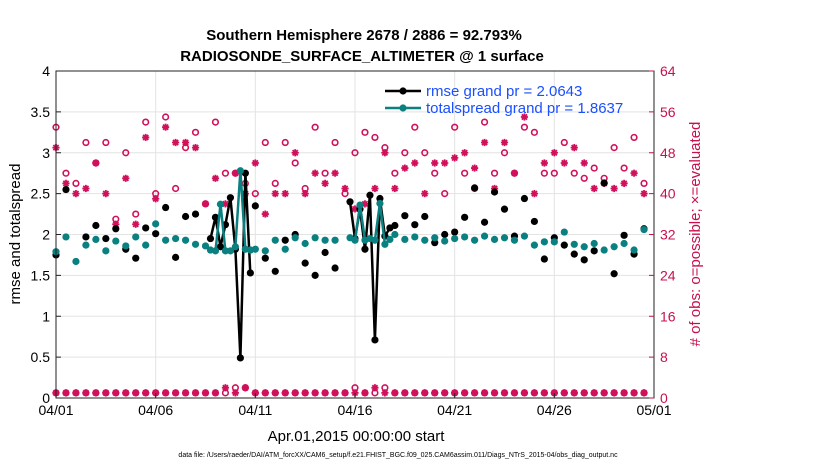  I want to click on x-tick-label: 04/26, so click(554, 410).